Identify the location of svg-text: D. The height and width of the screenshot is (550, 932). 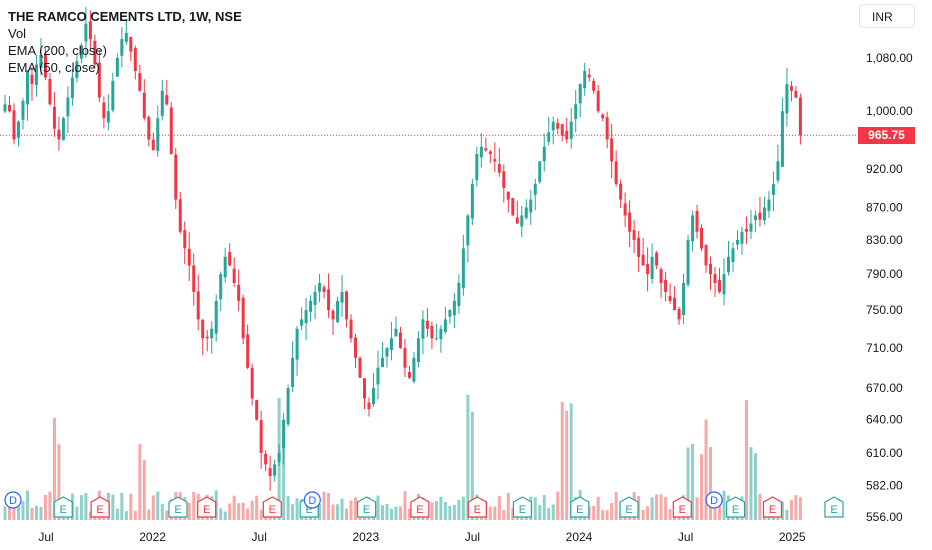
(312, 501).